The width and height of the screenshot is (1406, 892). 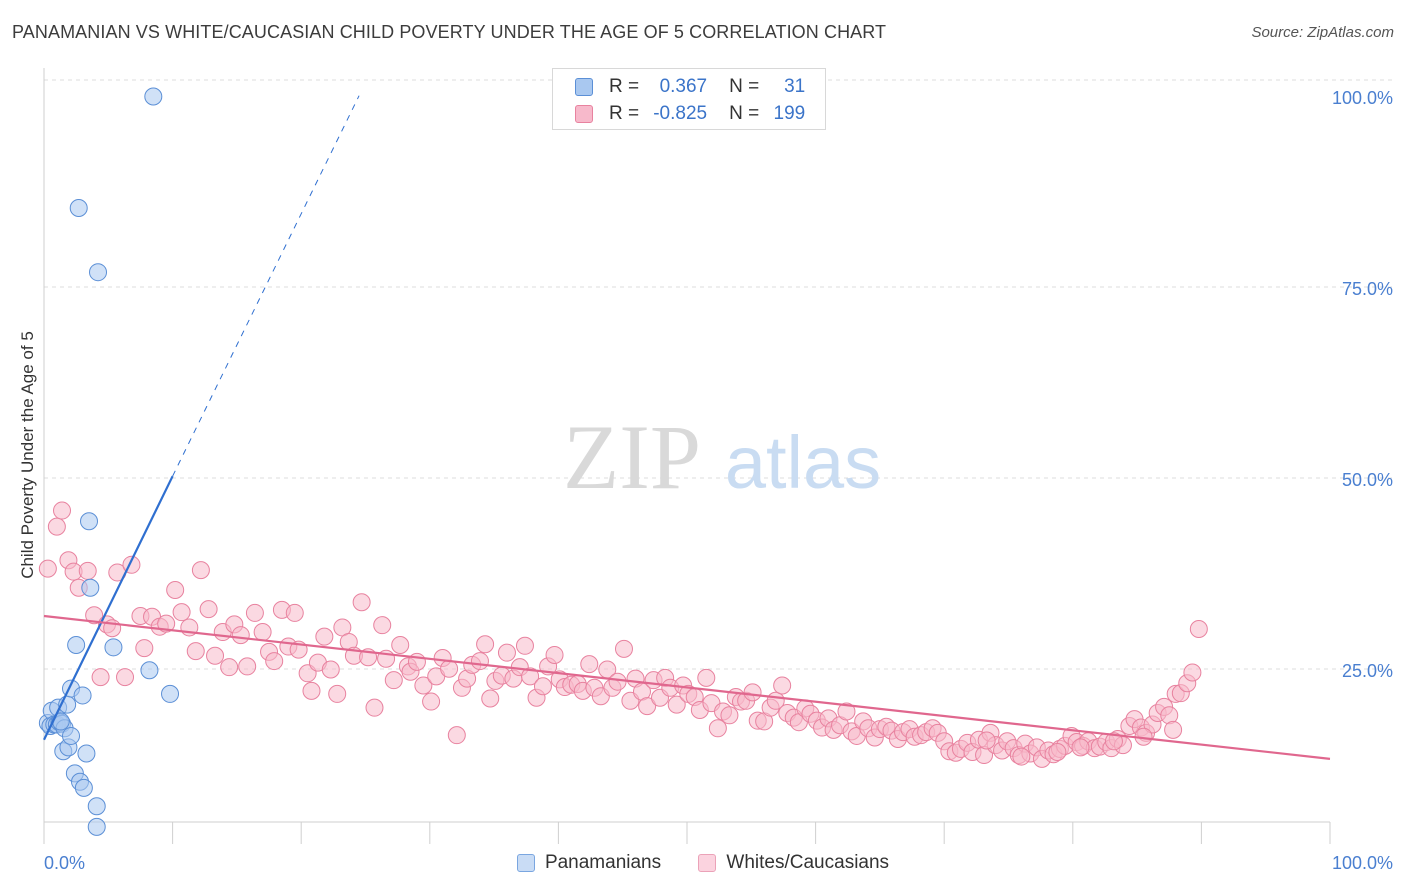 What do you see at coordinates (683, 86) in the screenshot?
I see `legend-r-value: 0.367` at bounding box center [683, 86].